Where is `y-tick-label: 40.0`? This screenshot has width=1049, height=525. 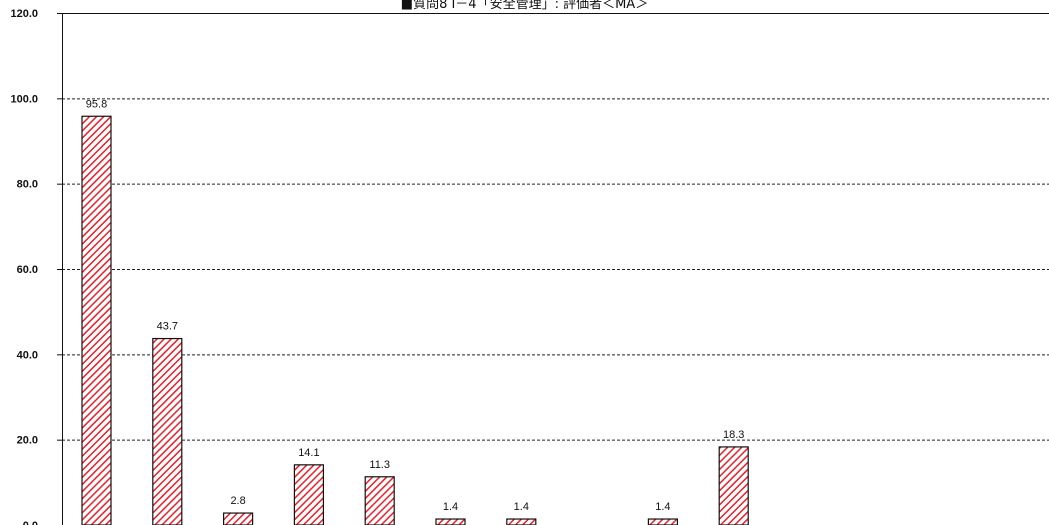
y-tick-label: 40.0 is located at coordinates (27, 355).